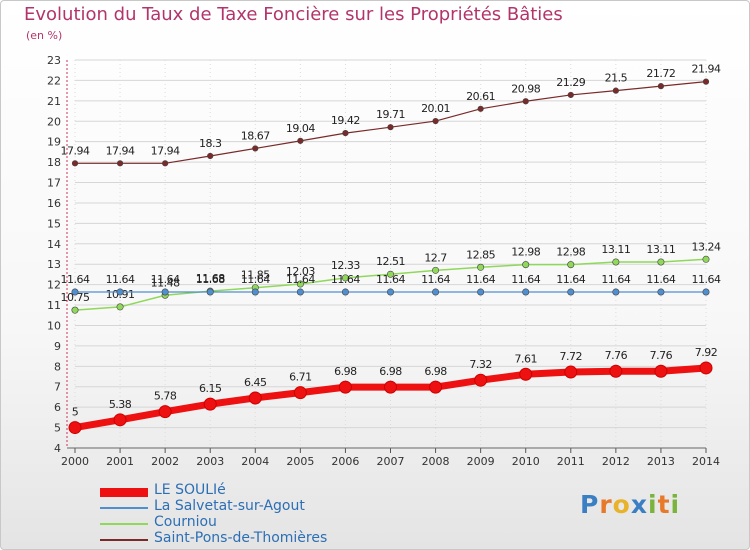  I want to click on legend-label-saint-pons: Saint-Pons-de-Thomières, so click(241, 538).